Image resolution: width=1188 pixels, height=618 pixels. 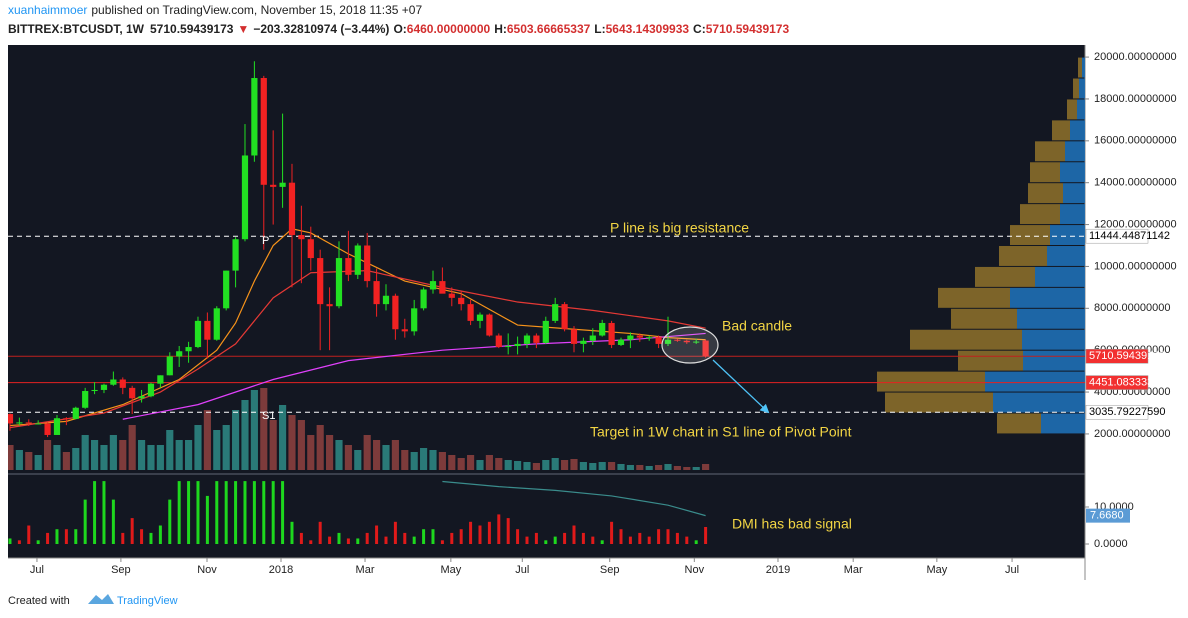 I want to click on y-tick-label: 8000.00000000, so click(x=1132, y=308).